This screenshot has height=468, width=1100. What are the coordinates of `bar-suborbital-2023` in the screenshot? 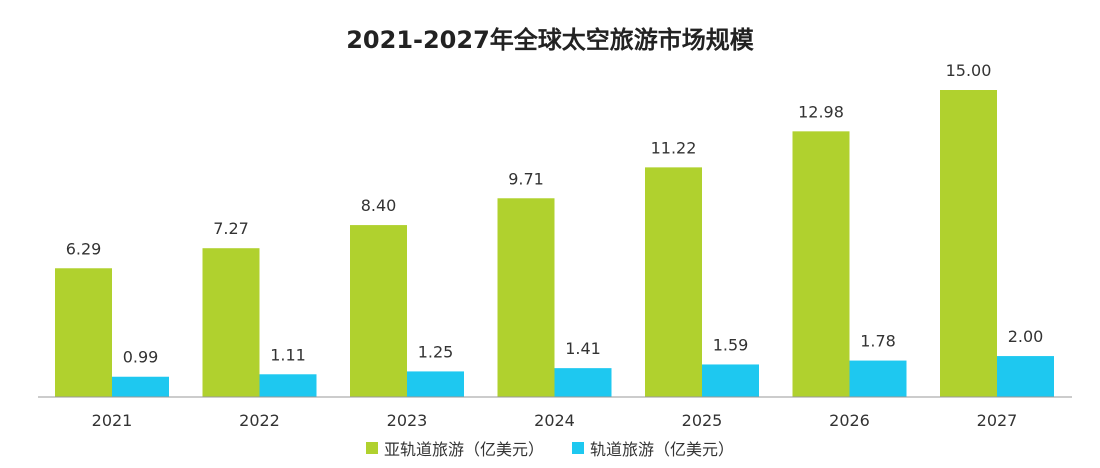 It's located at (378, 311).